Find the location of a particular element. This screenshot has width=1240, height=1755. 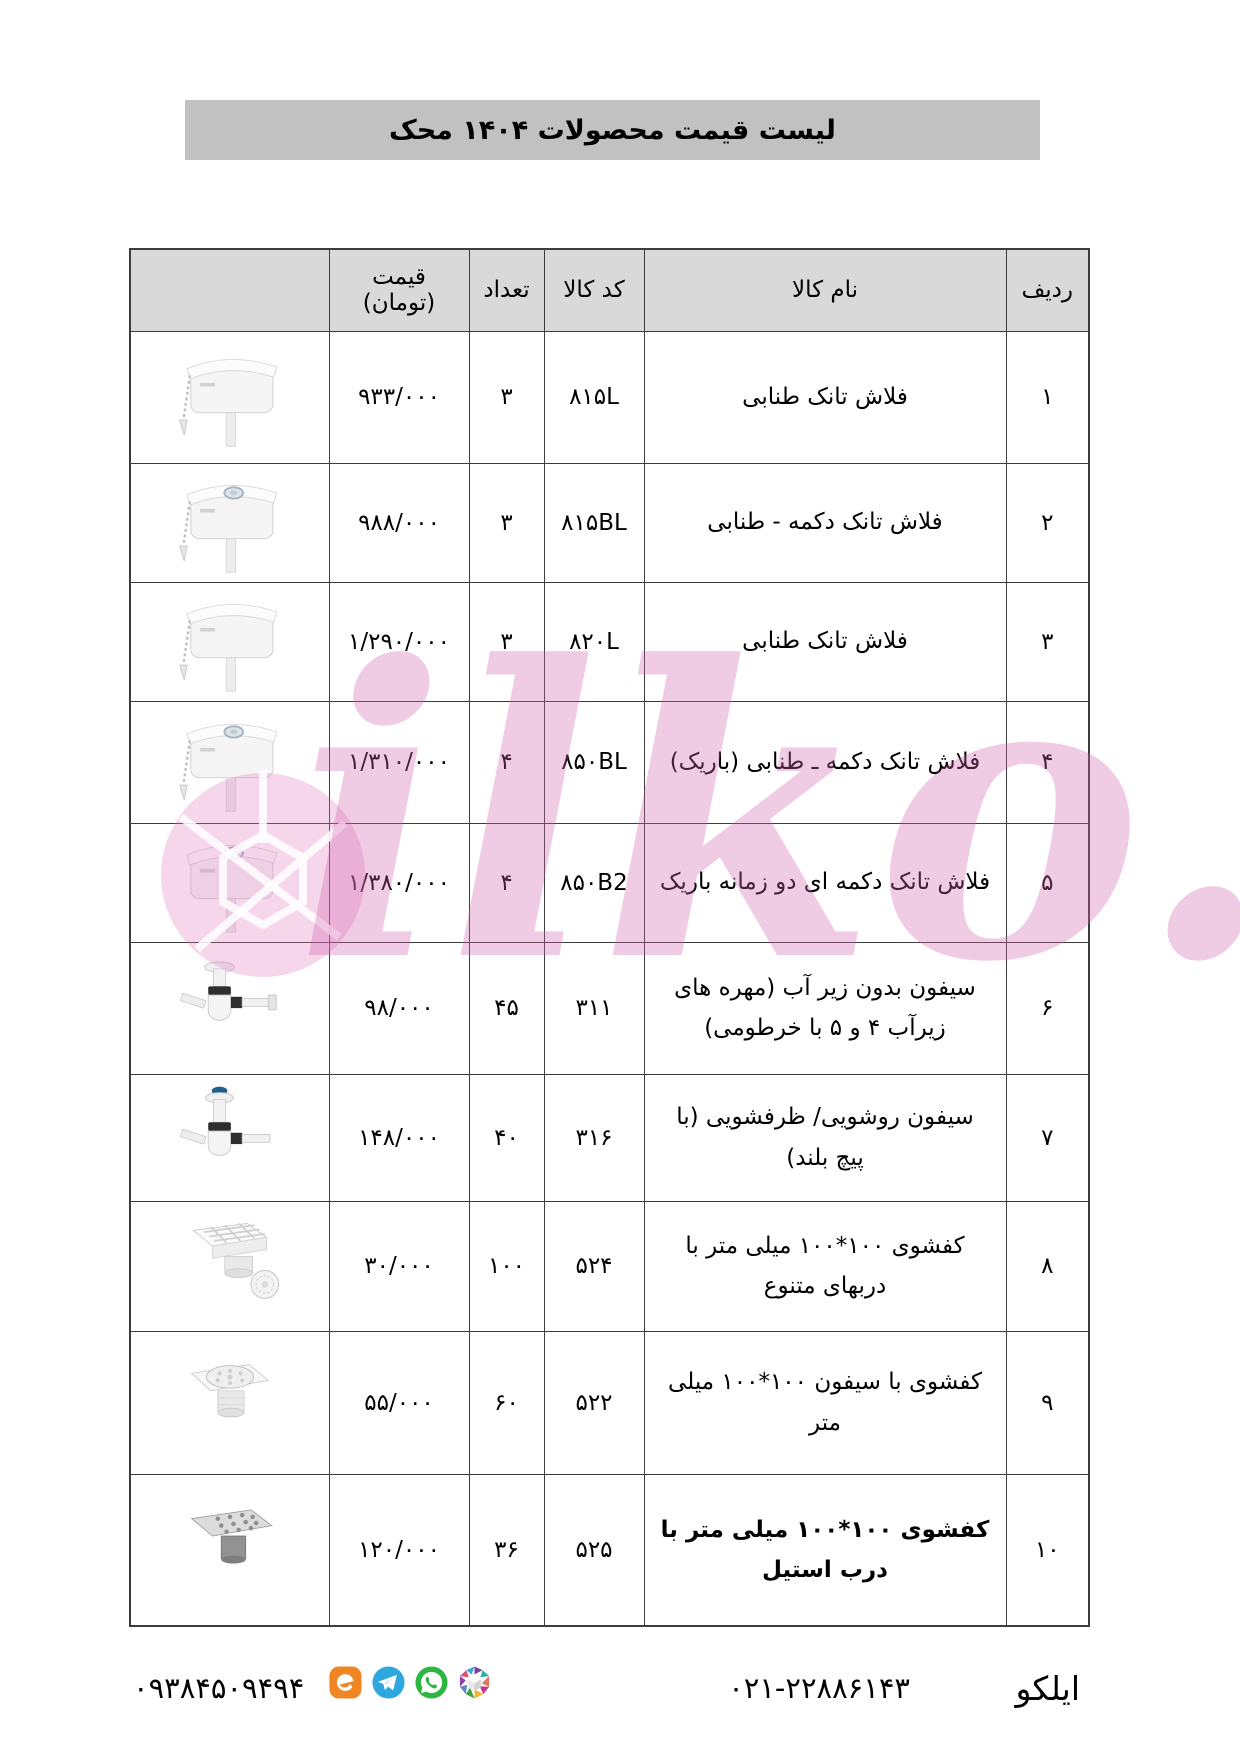

header-code: کد کالا is located at coordinates (594, 290).